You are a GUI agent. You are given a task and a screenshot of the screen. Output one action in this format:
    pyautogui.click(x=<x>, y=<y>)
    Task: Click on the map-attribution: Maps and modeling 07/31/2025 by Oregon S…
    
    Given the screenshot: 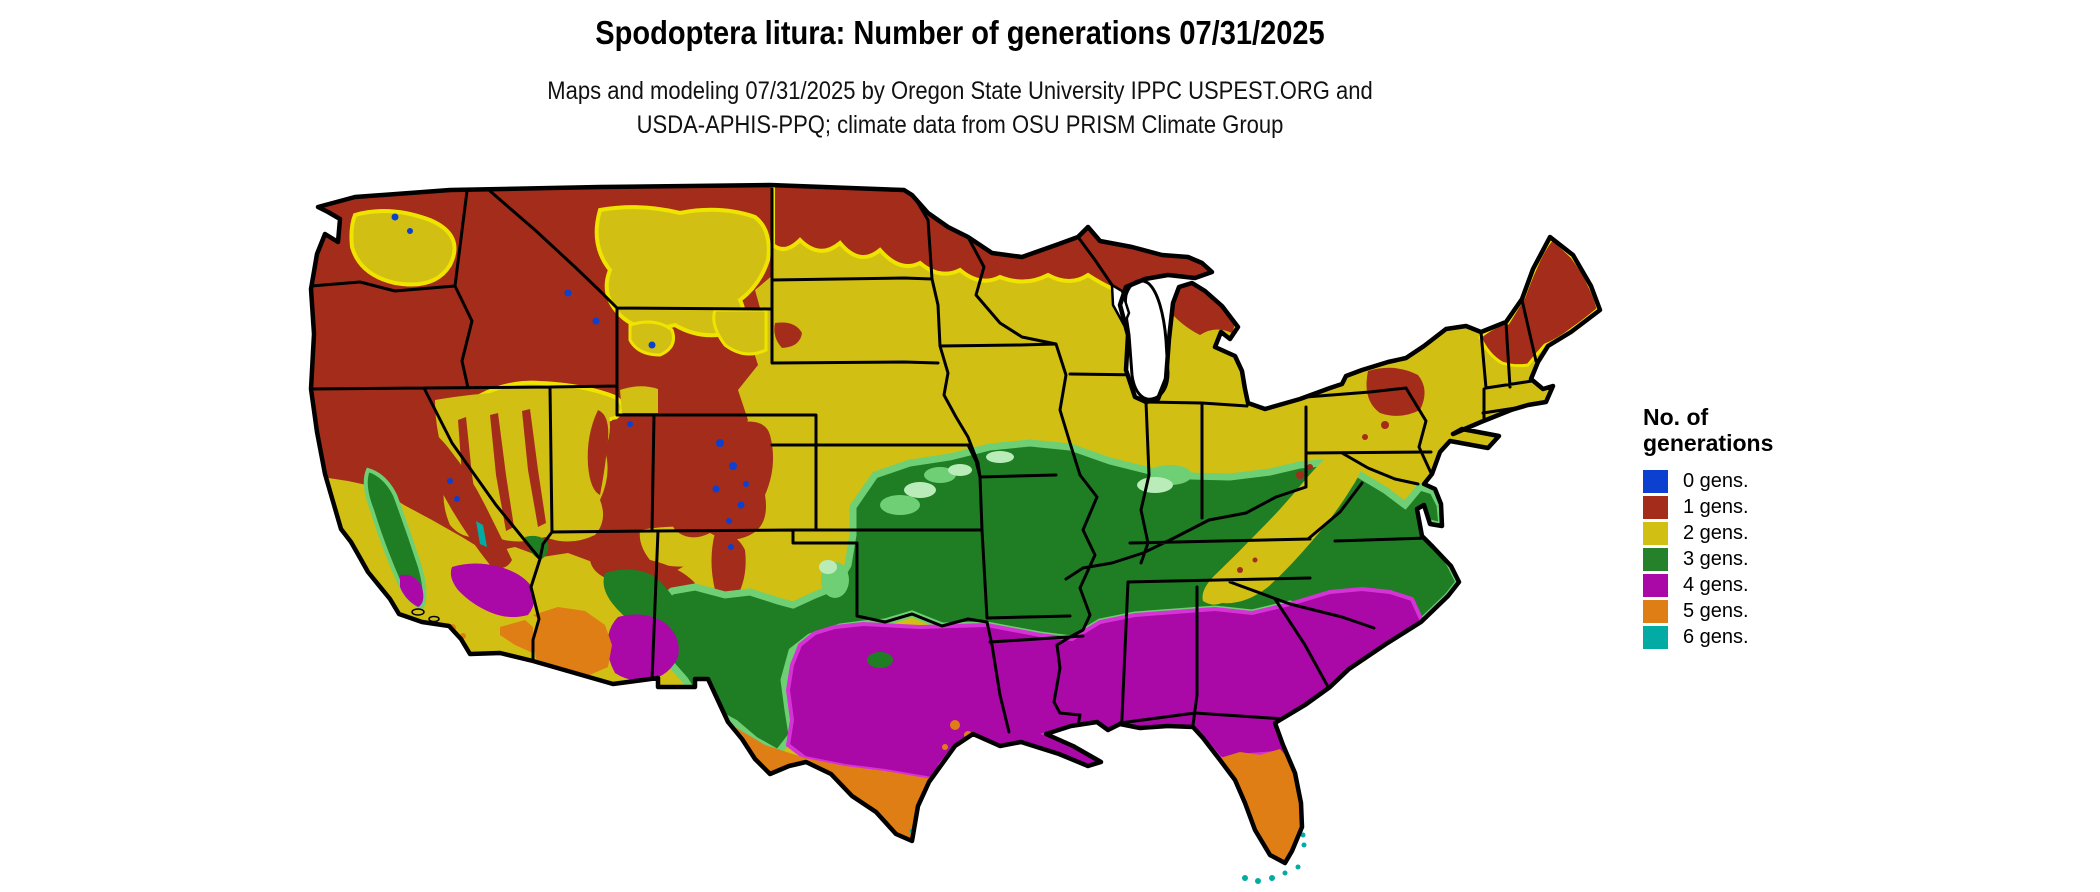 What is the action you would take?
    pyautogui.click(x=960, y=108)
    